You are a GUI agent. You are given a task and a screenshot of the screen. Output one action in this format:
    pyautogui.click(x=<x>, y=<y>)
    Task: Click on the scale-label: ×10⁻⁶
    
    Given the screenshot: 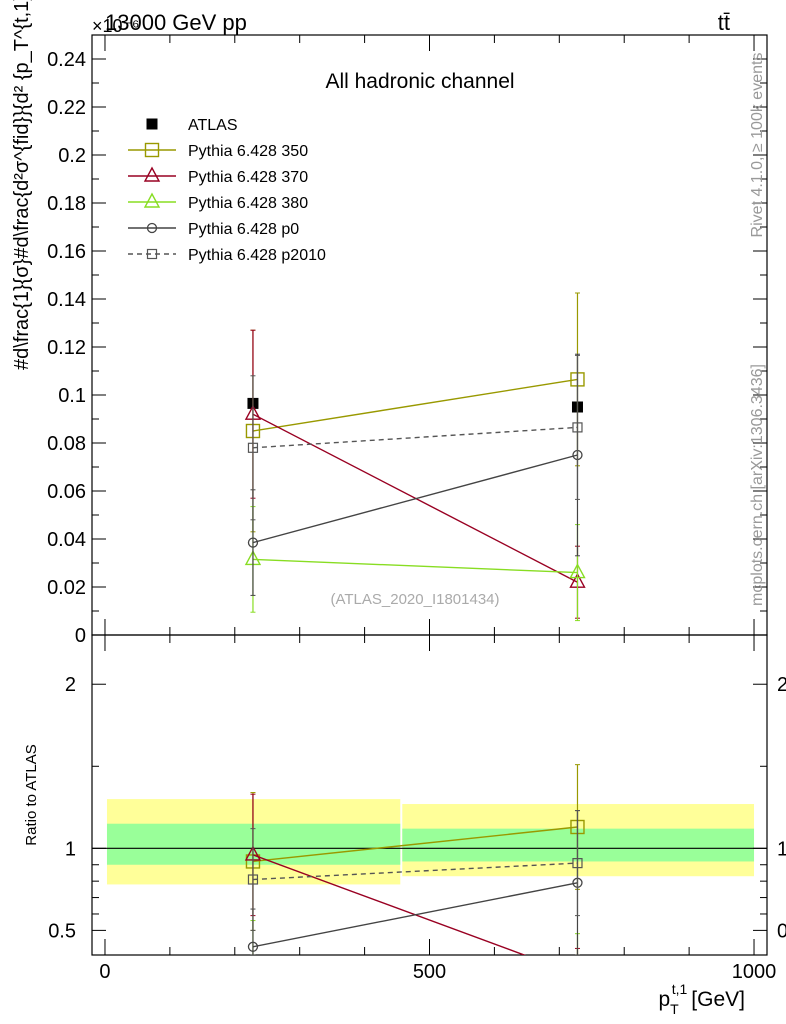 What is the action you would take?
    pyautogui.click(x=115, y=26)
    